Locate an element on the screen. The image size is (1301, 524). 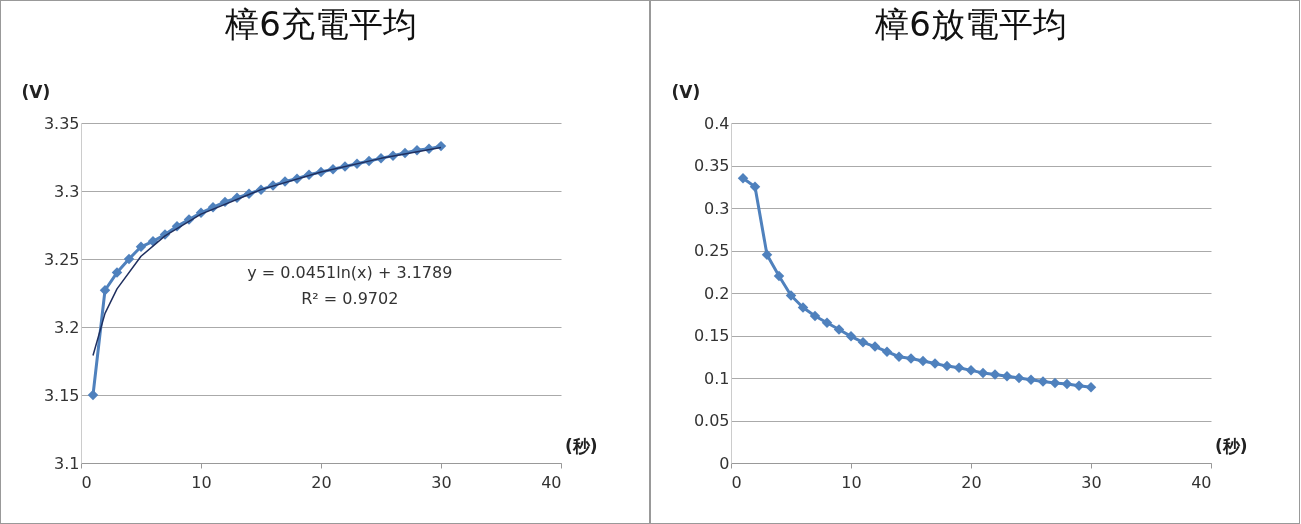
y-tick-label: 0 is located at coordinates (724, 463).